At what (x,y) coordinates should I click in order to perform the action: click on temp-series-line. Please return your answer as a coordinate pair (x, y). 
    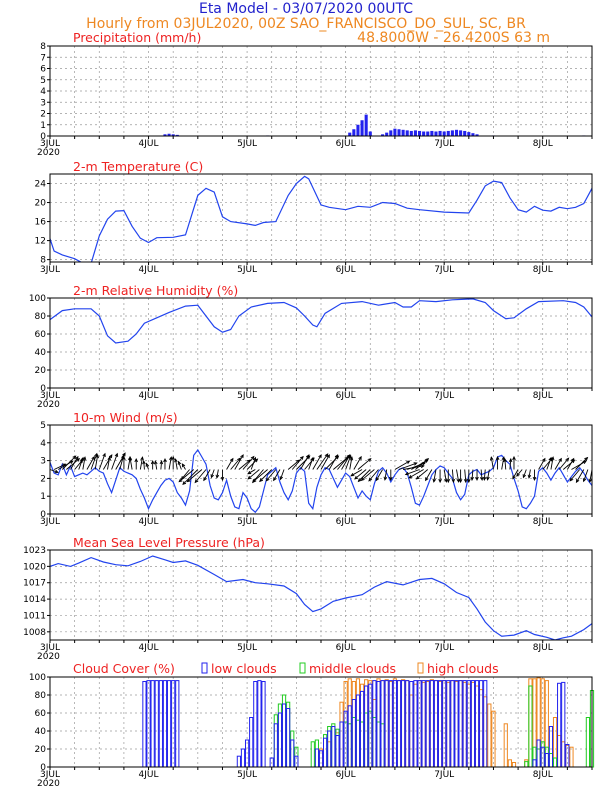
    Looking at the image, I should click on (321, 218).